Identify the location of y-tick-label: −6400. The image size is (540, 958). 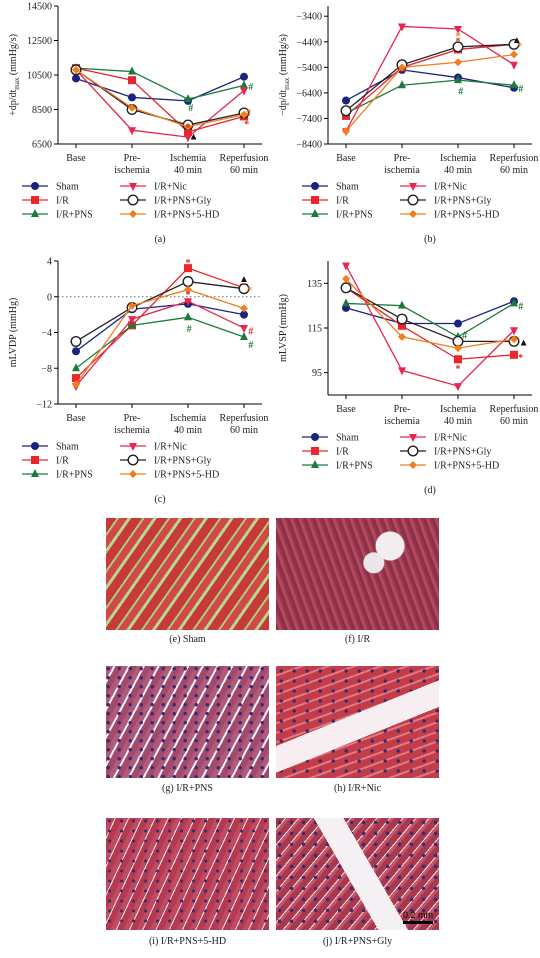
(309, 93).